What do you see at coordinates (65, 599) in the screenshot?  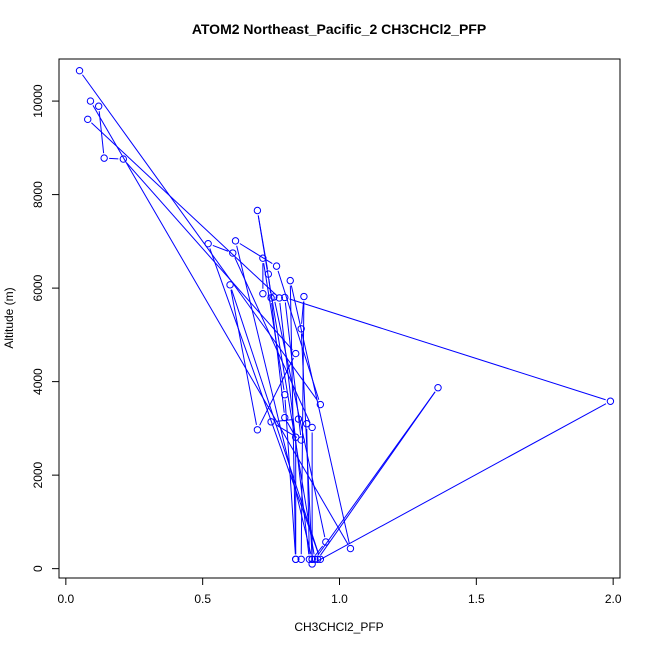 I see `x-tick-label: 0.0` at bounding box center [65, 599].